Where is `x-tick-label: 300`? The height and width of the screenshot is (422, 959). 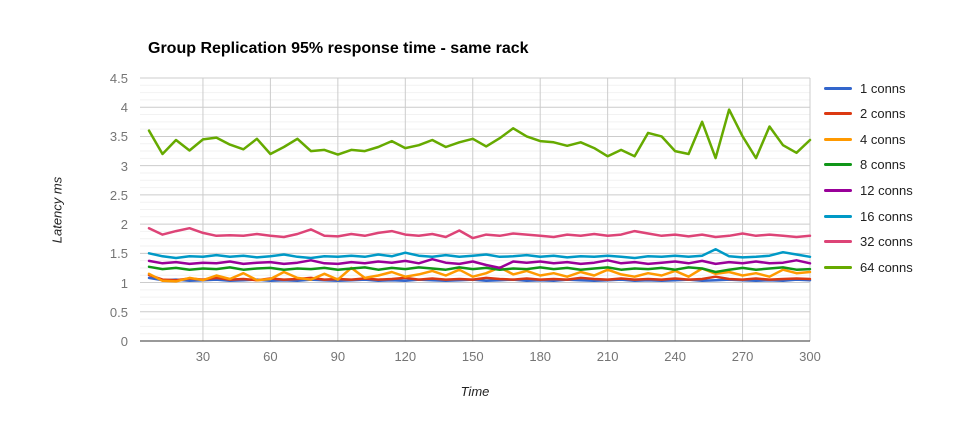
x-tick-label: 300 is located at coordinates (810, 356).